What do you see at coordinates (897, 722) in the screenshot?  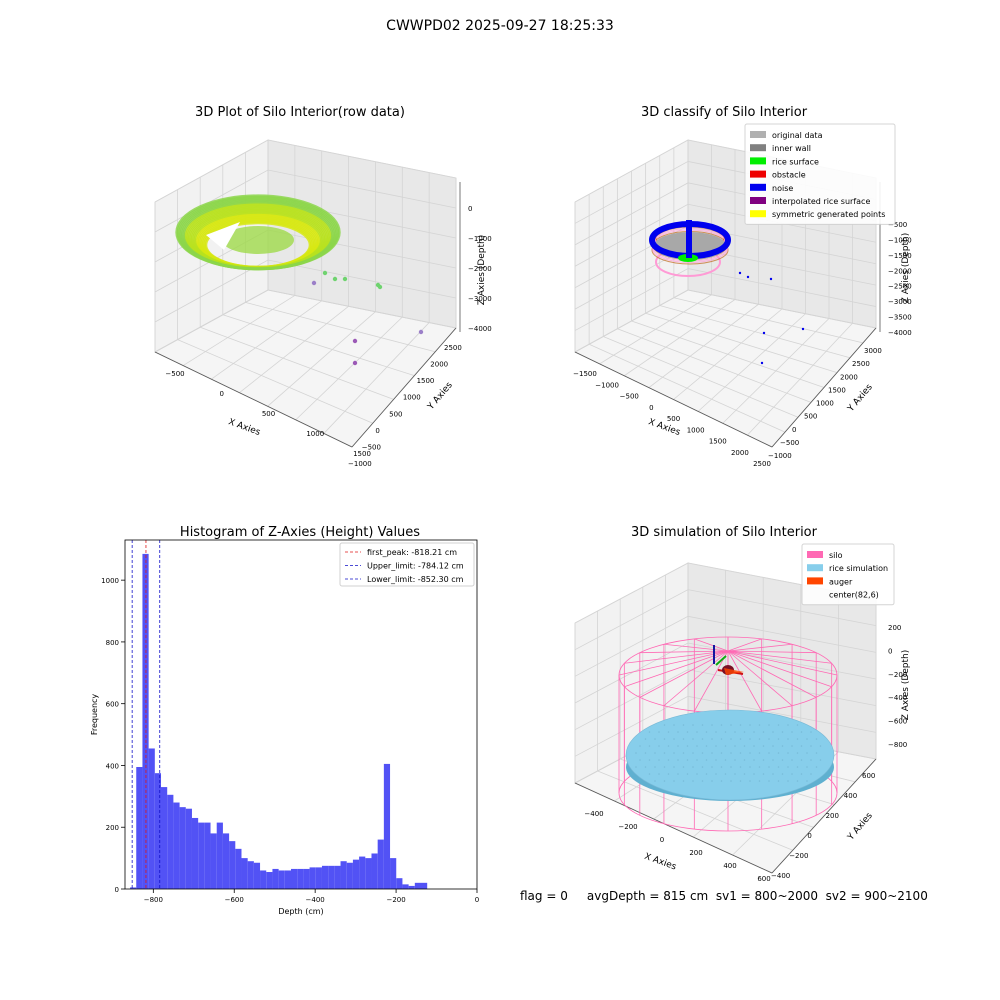 I see `z-tick-label: −600` at bounding box center [897, 722].